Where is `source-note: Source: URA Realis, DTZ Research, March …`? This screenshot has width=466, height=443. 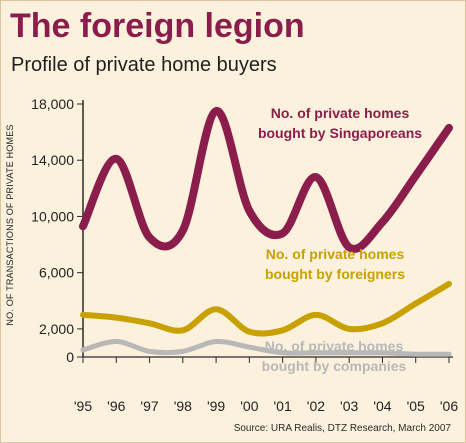
source-note: Source: URA Realis, DTZ Research, March … is located at coordinates (342, 428).